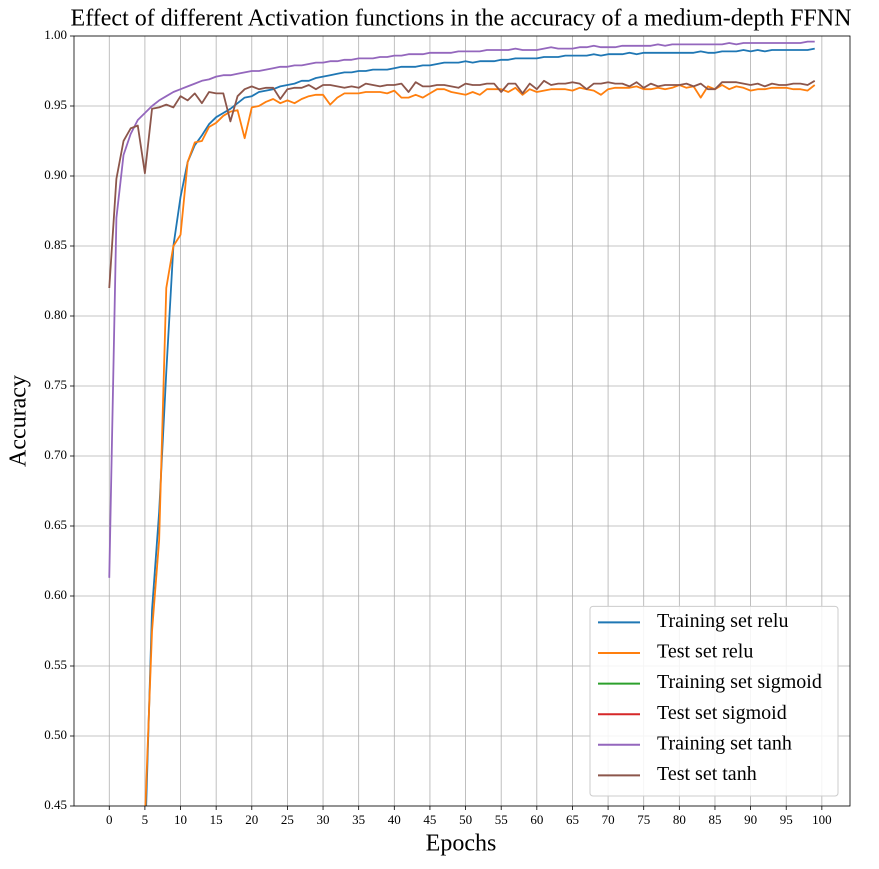  I want to click on x-tick-label: 75, so click(643, 819).